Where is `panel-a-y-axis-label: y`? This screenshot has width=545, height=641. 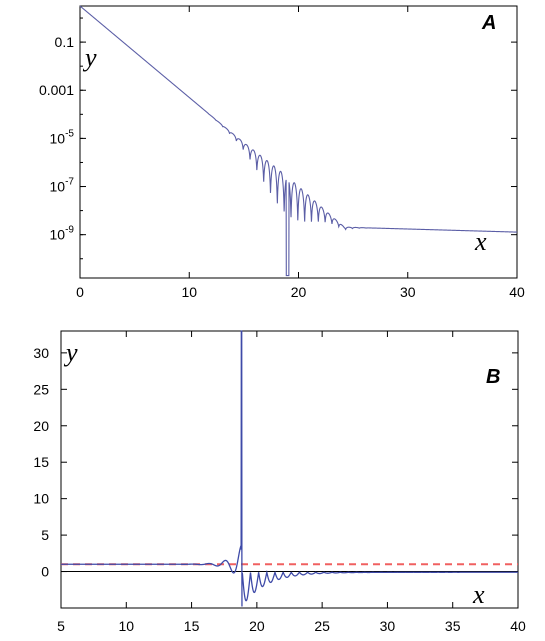
panel-a-y-axis-label: y is located at coordinates (89, 57).